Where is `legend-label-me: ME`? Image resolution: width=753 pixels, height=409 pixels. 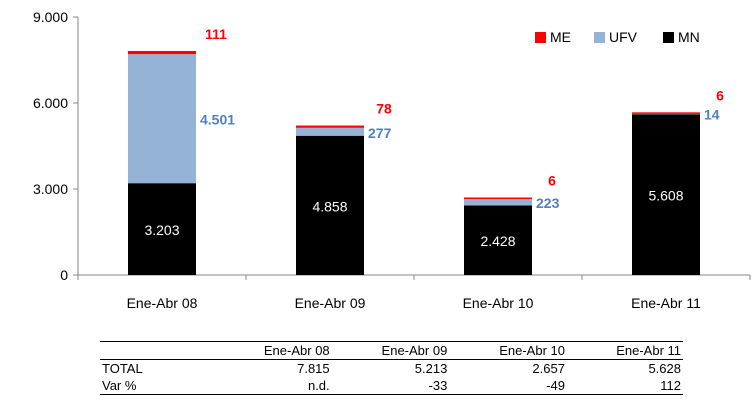
legend-label-me: ME is located at coordinates (560, 37).